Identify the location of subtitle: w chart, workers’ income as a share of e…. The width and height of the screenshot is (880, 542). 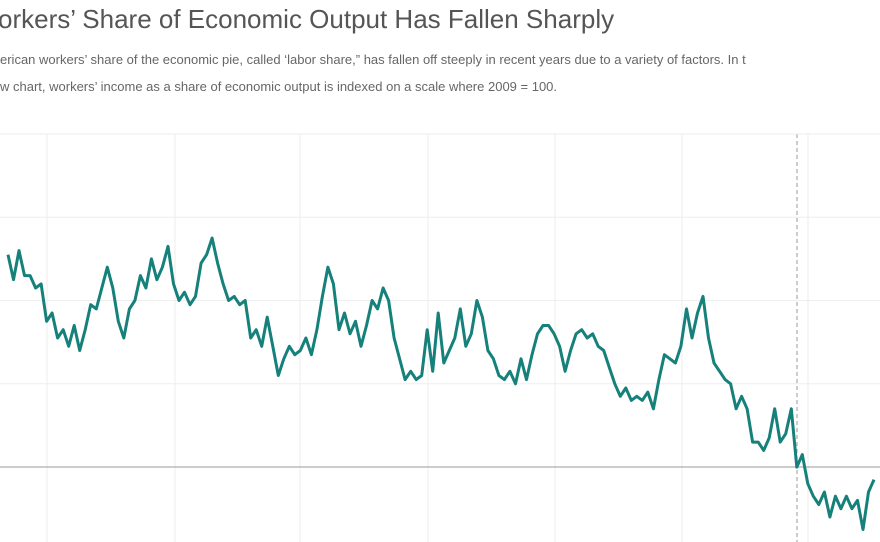
(278, 86).